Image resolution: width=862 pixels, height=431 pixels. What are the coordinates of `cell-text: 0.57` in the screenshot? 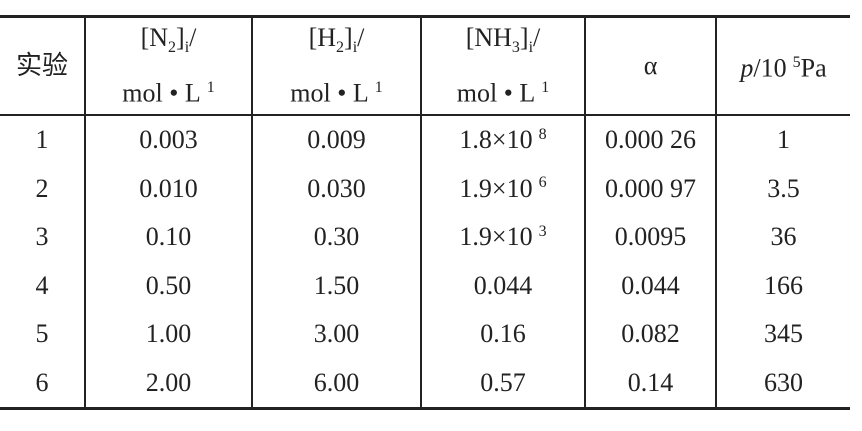 It's located at (503, 382).